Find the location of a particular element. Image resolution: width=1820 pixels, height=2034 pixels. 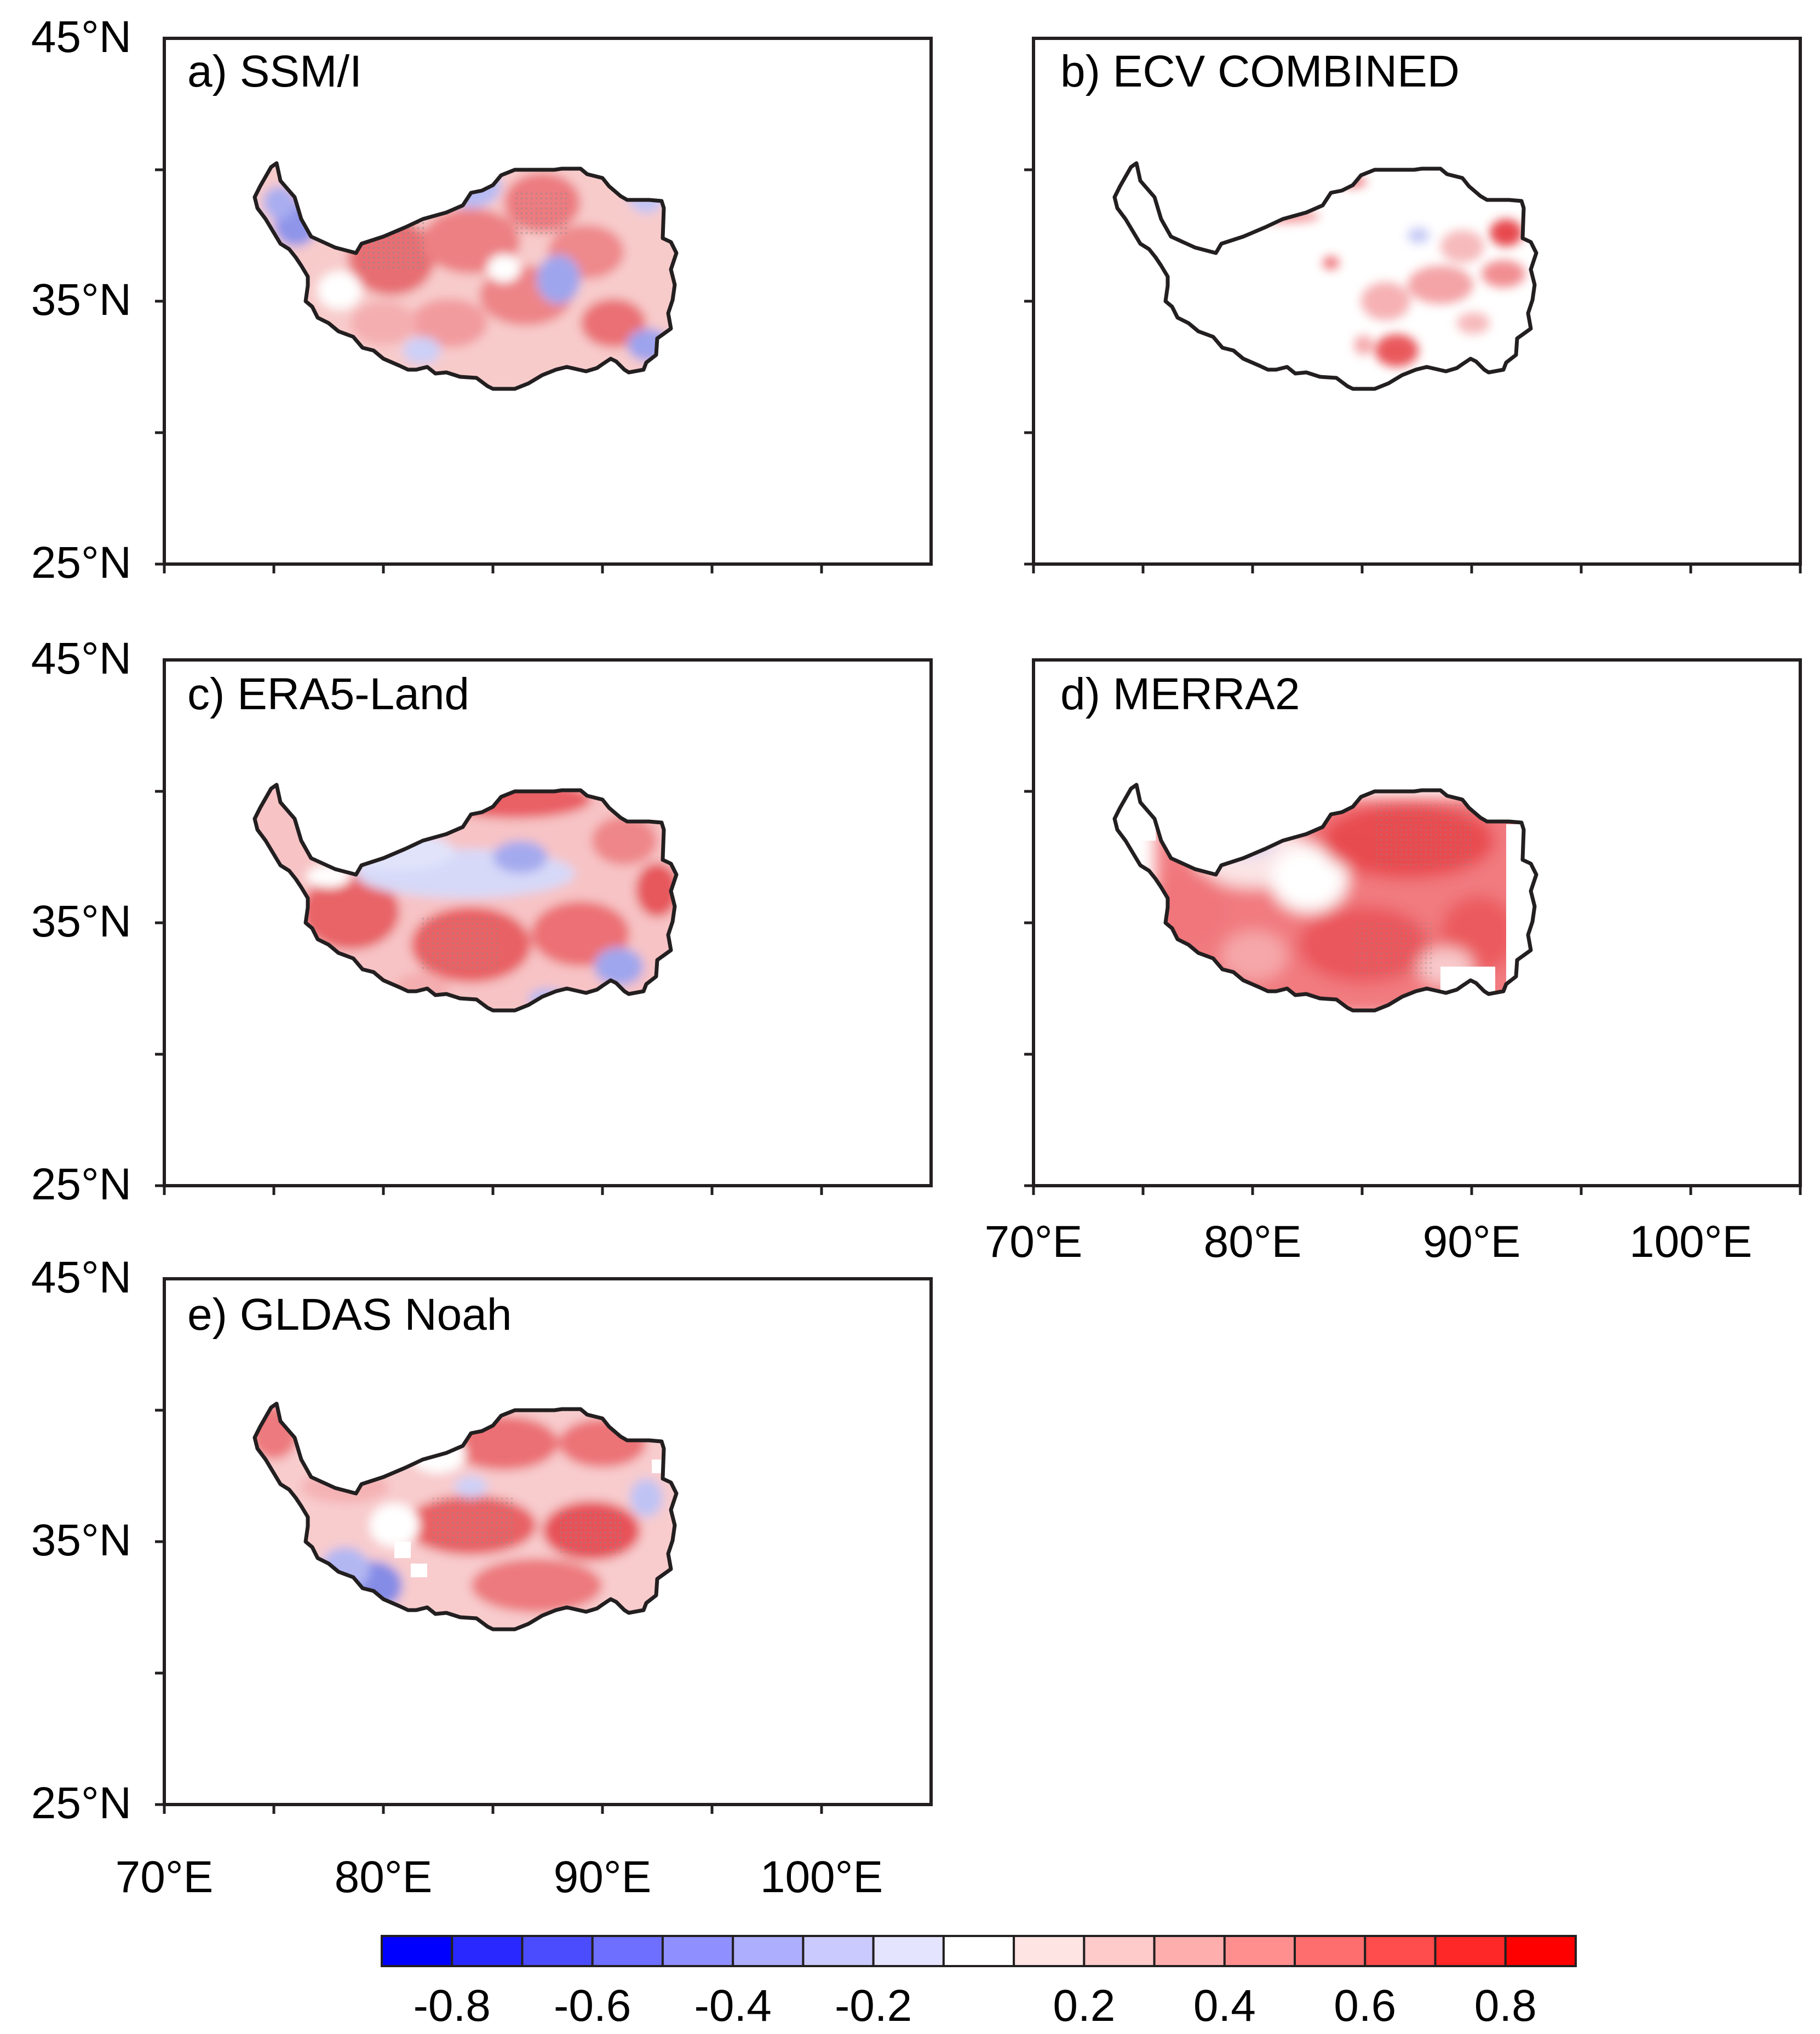

panel-a-ssmi is located at coordinates (466, 272).